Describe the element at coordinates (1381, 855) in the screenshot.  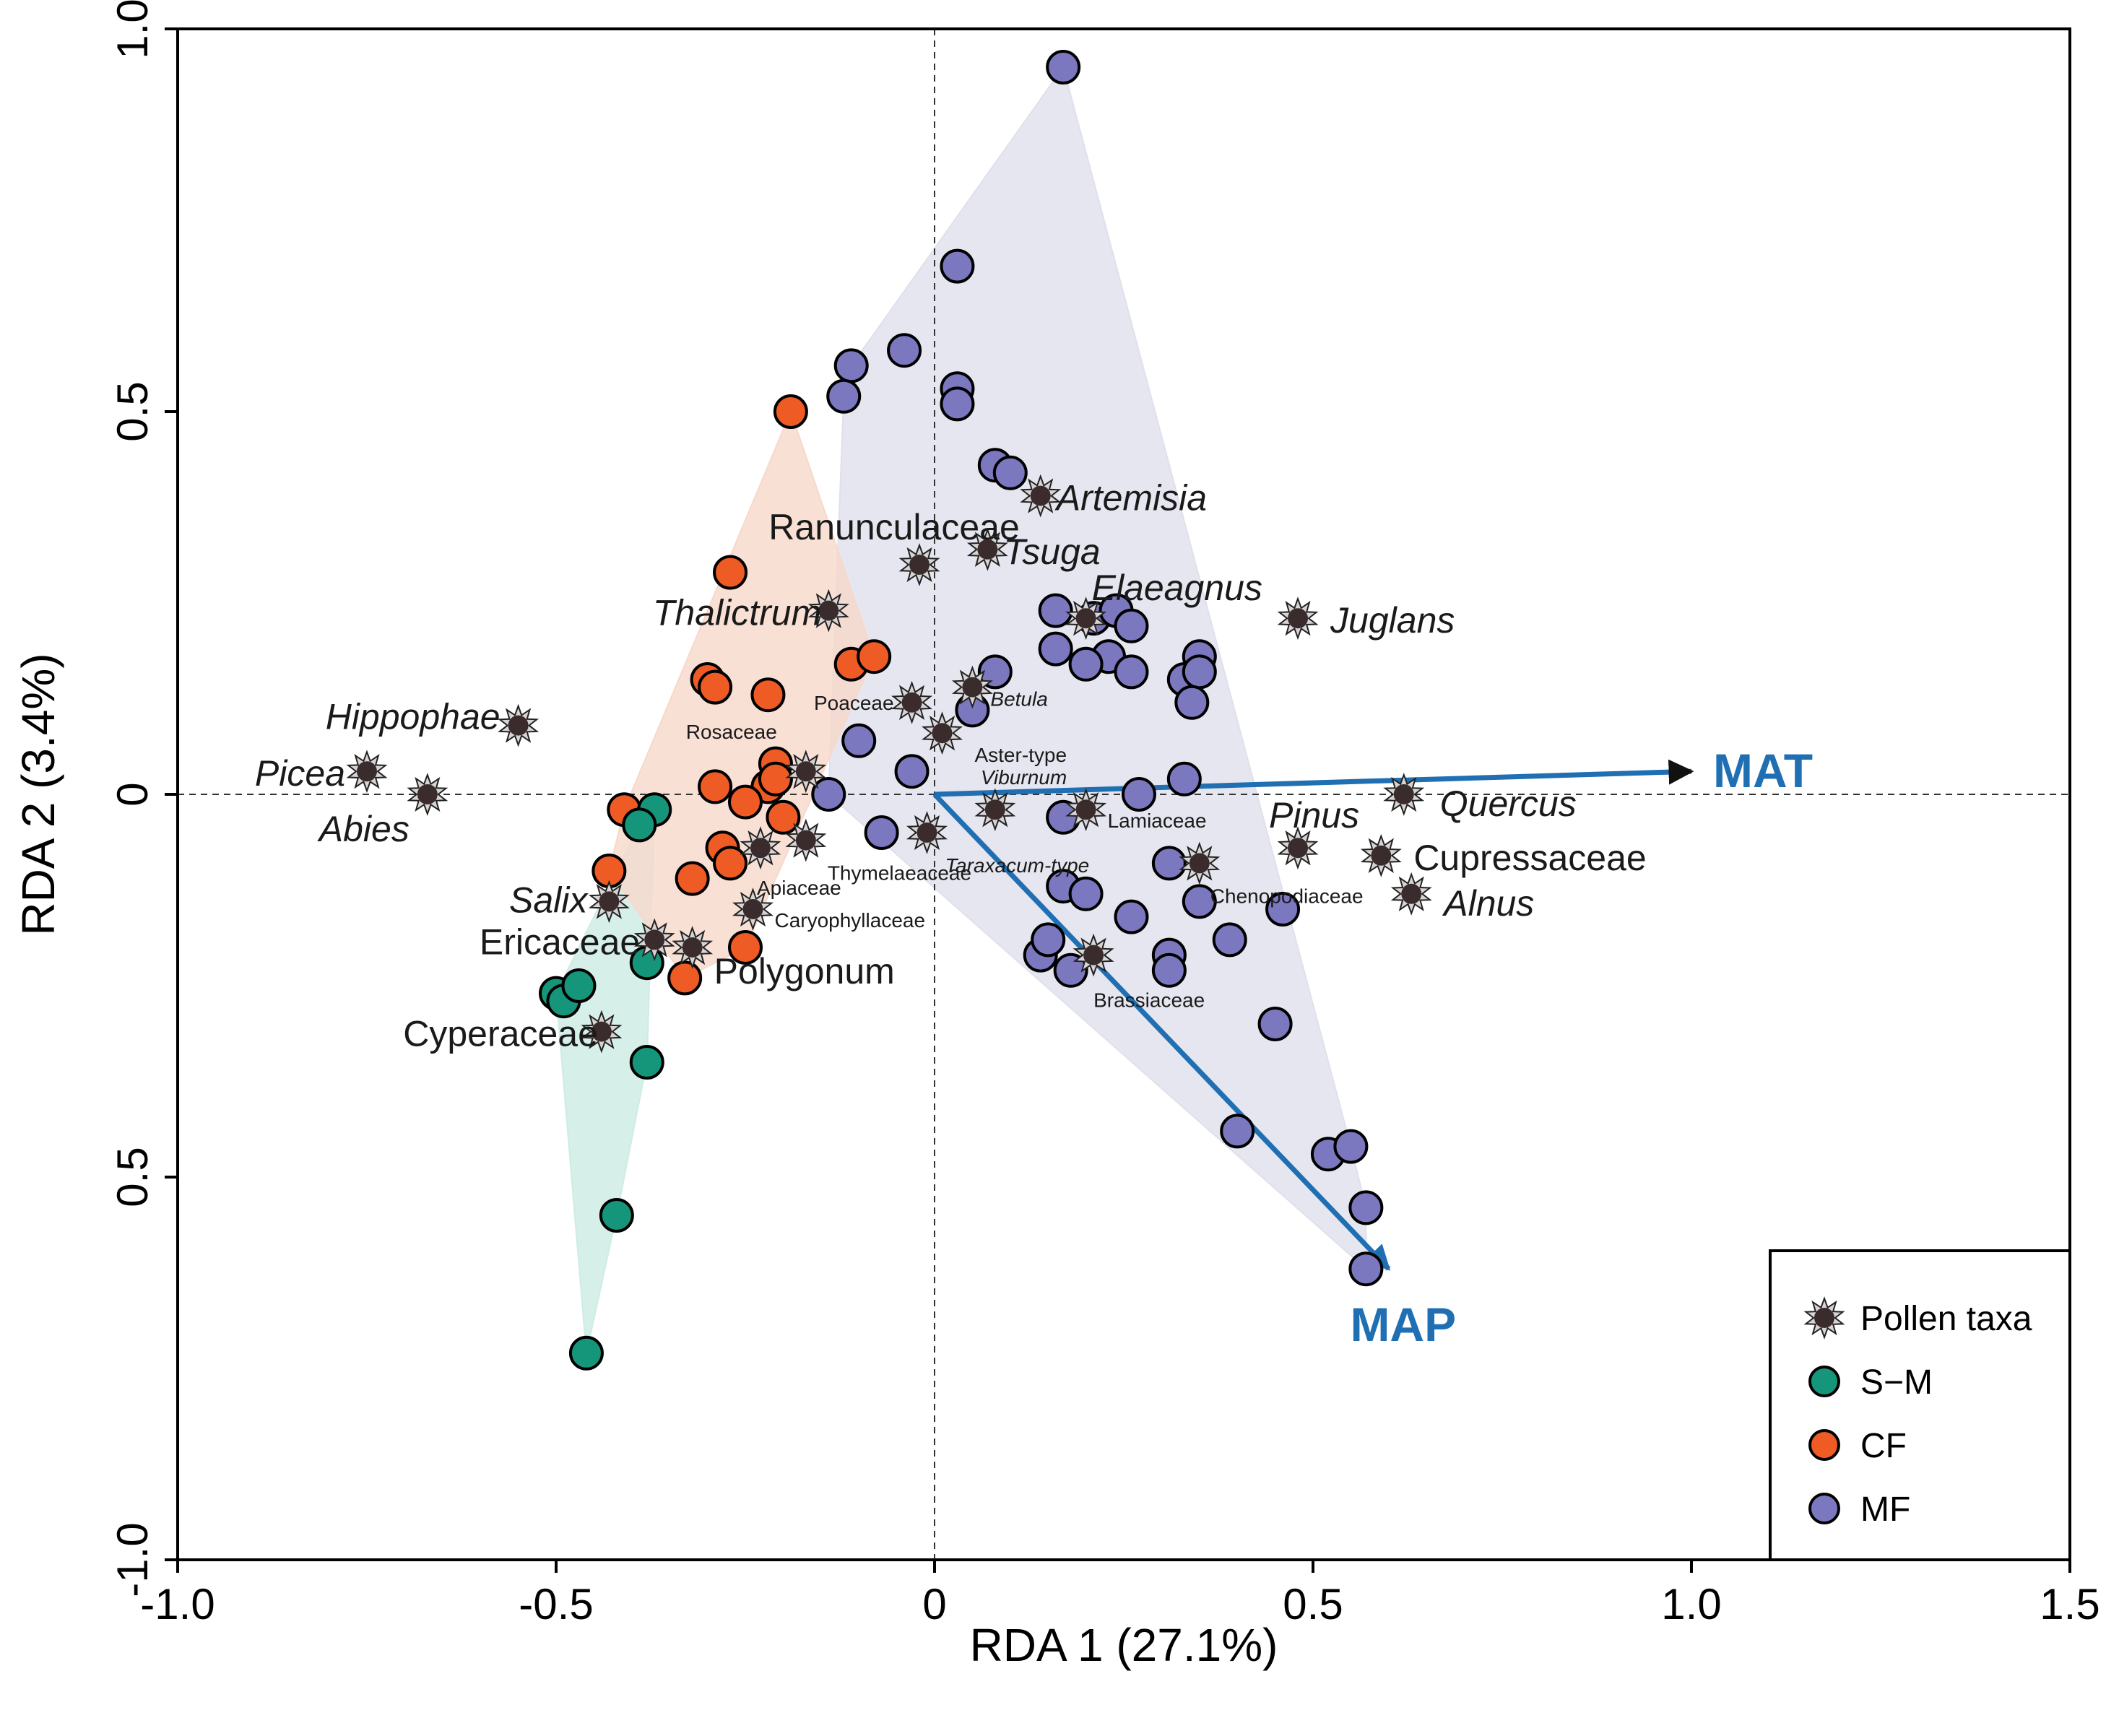
I see `pollen-taxon-cupressaceae-marker-core` at that location.